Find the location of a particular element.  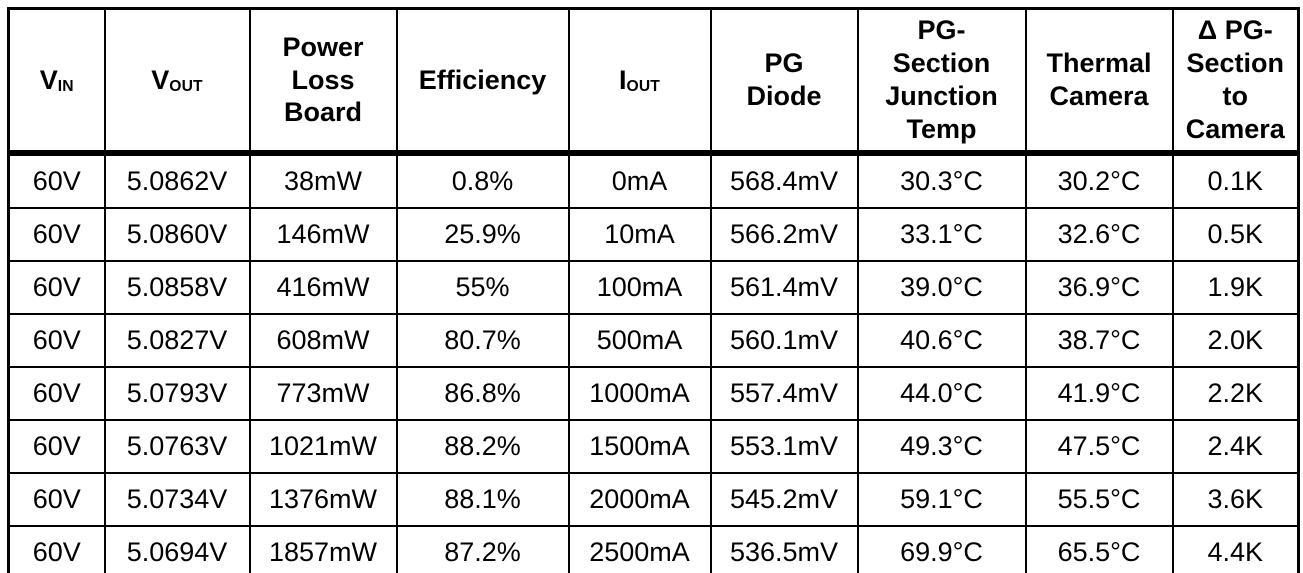

col-header-iout: IOUT is located at coordinates (639, 81).